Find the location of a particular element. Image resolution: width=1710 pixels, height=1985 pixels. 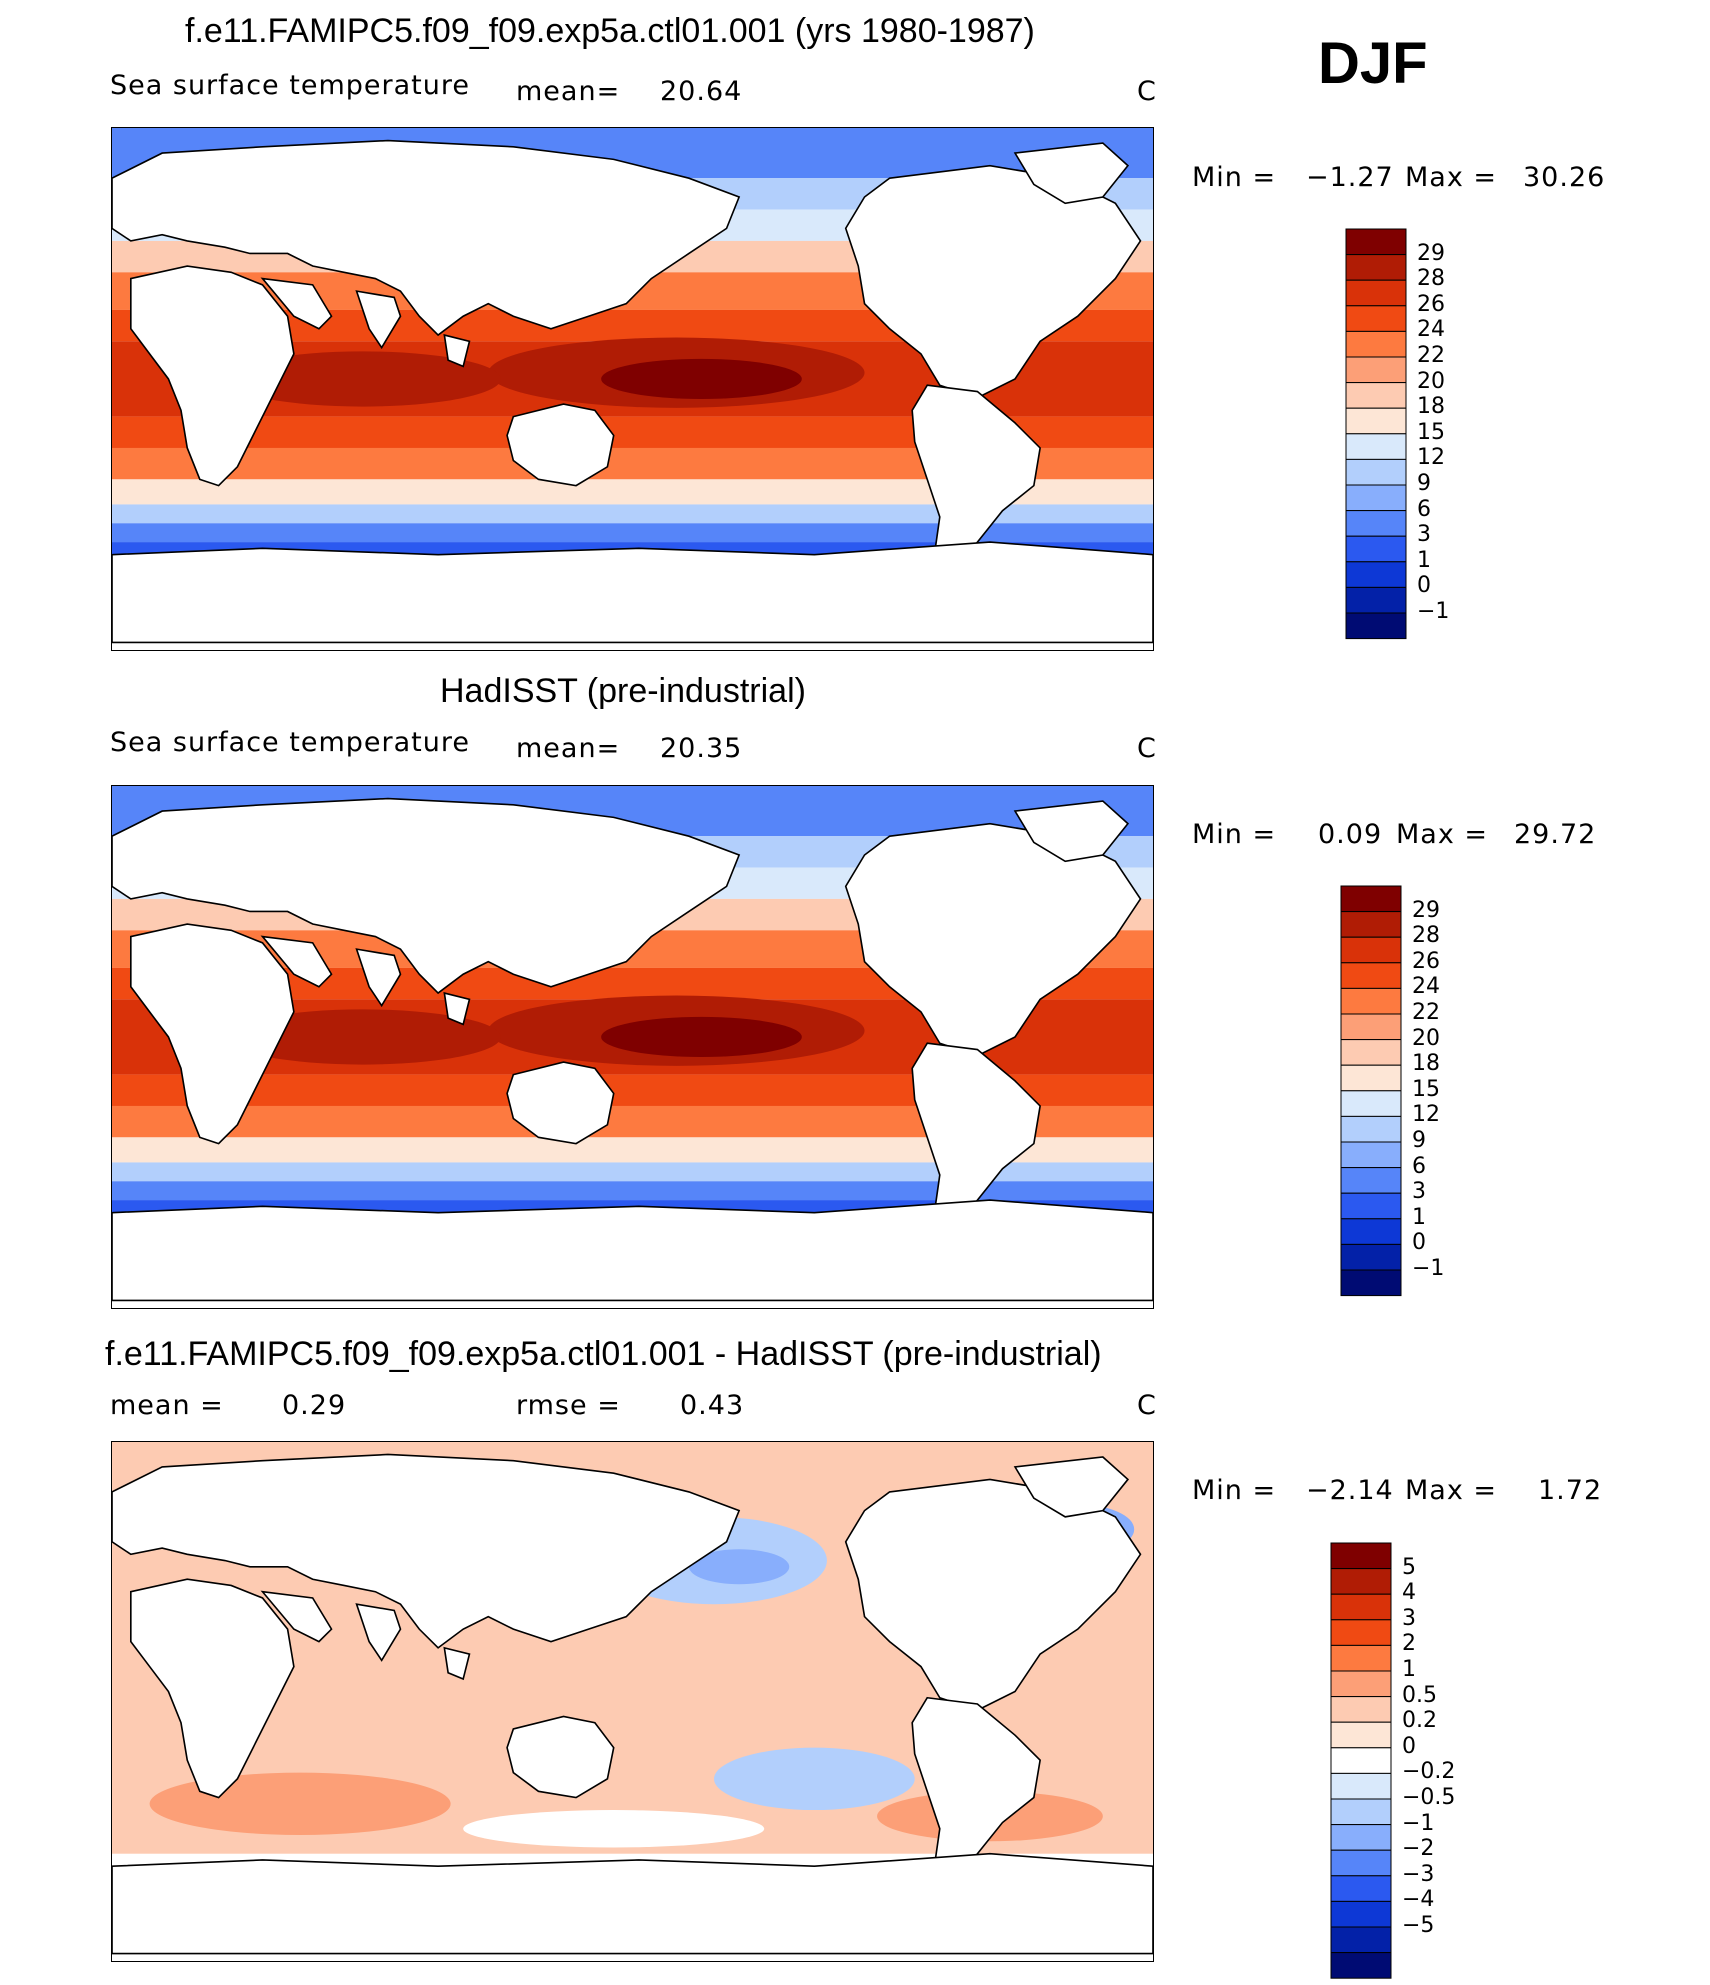

colorbar-tick-label: 5 is located at coordinates (1409, 1567).